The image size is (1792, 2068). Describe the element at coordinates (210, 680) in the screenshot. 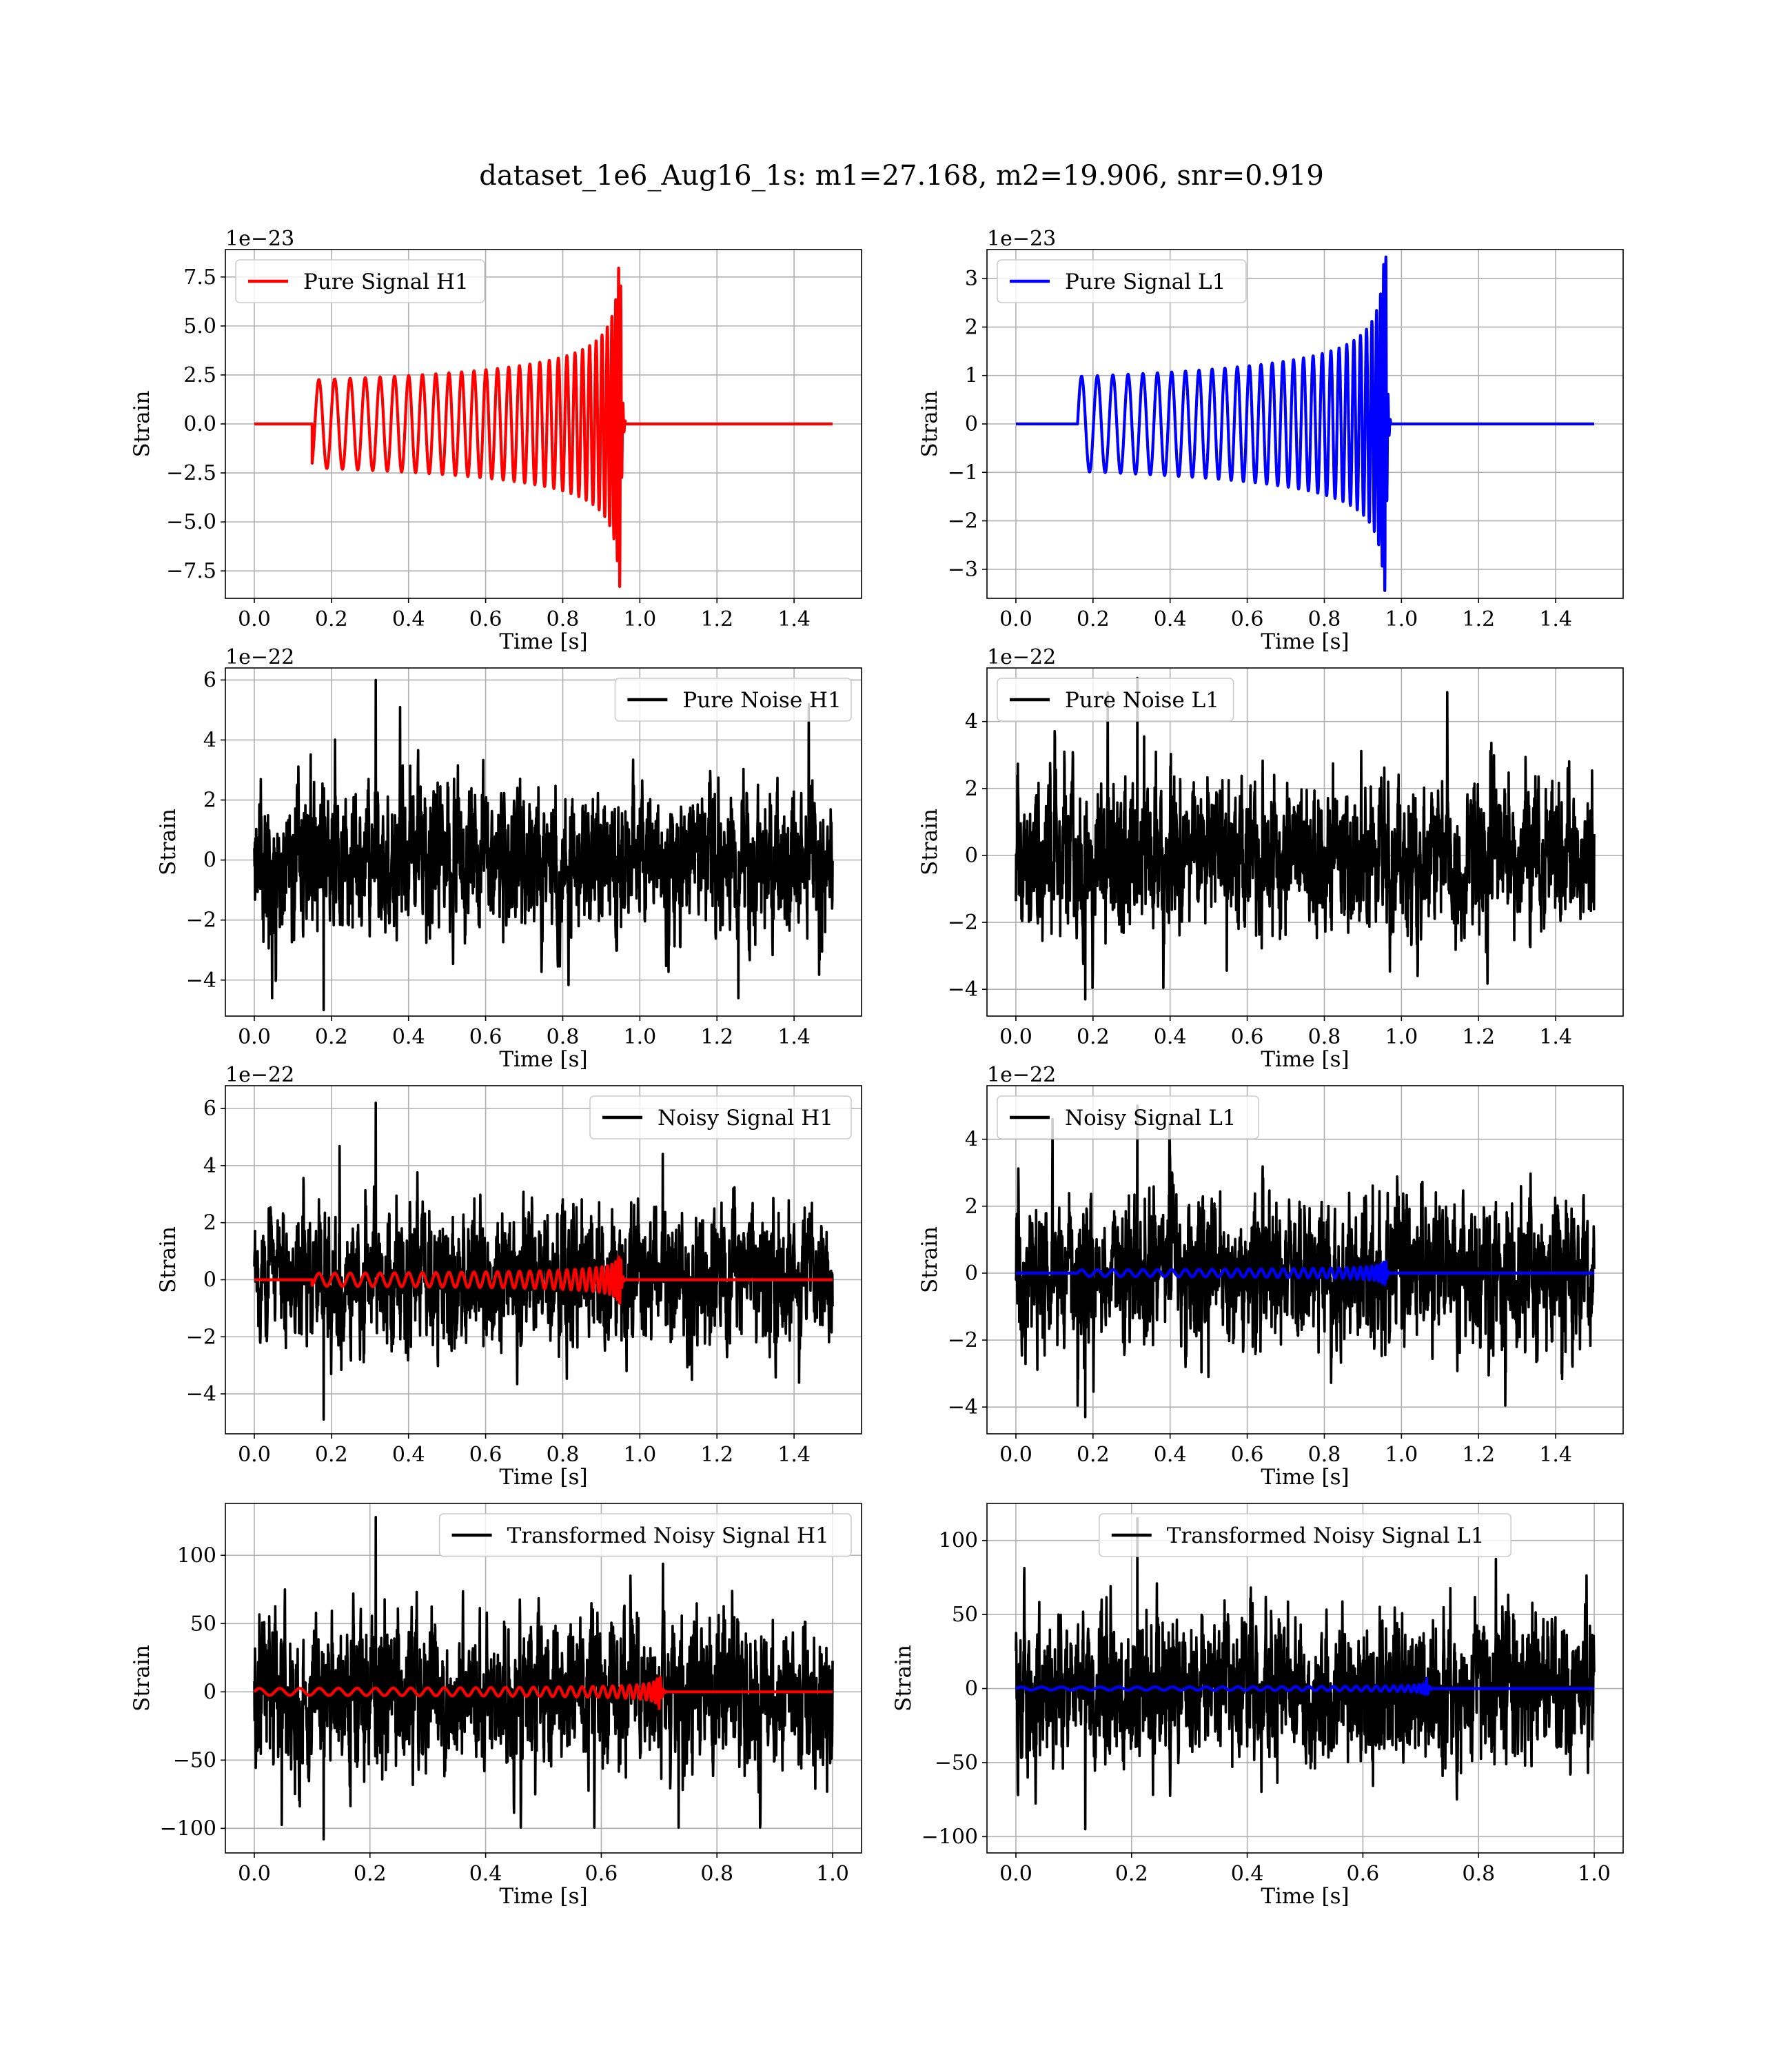

I see `y-tick-label: 6` at that location.